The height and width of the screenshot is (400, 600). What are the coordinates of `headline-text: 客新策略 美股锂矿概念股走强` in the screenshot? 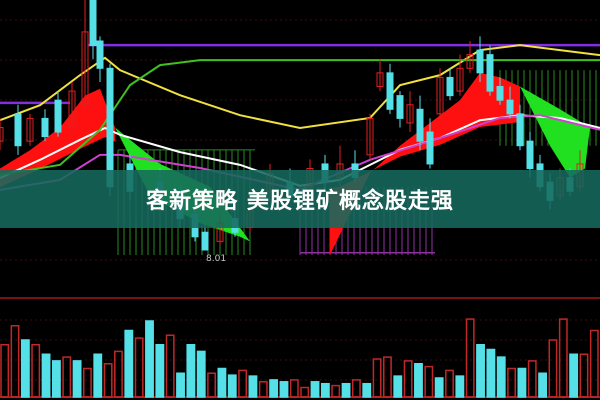 It's located at (300, 201).